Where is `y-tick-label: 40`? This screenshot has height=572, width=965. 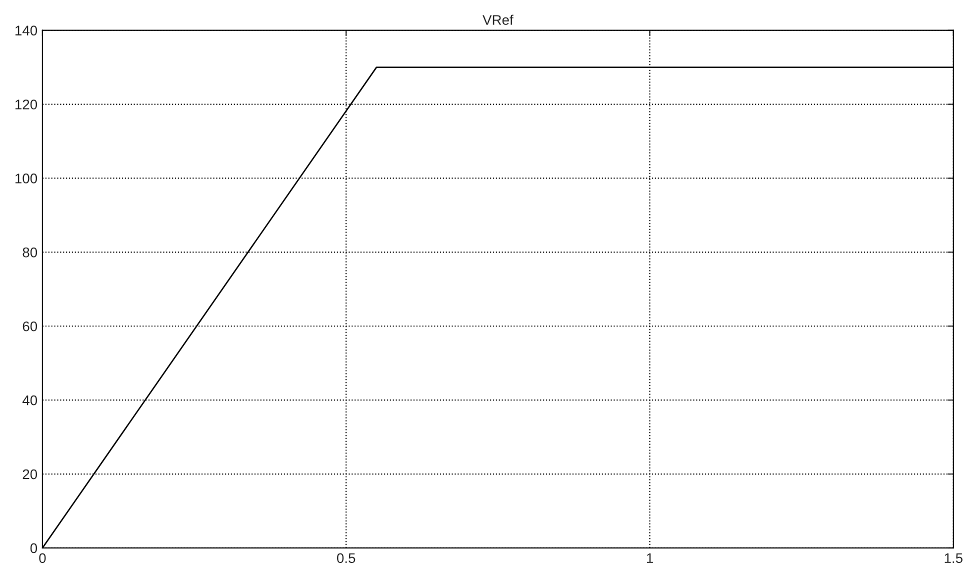
y-tick-label: 40 is located at coordinates (30, 400).